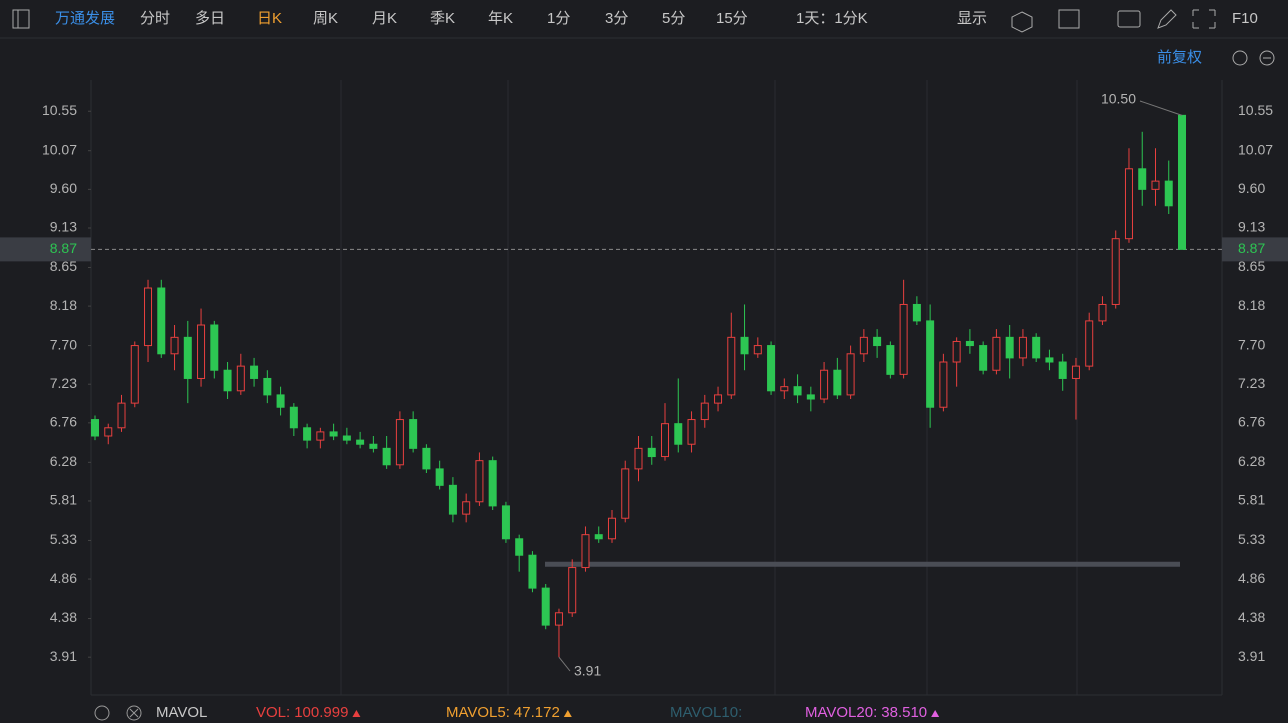 The width and height of the screenshot is (1288, 723). I want to click on y-tick-label-right: 6.28, so click(1251, 461).